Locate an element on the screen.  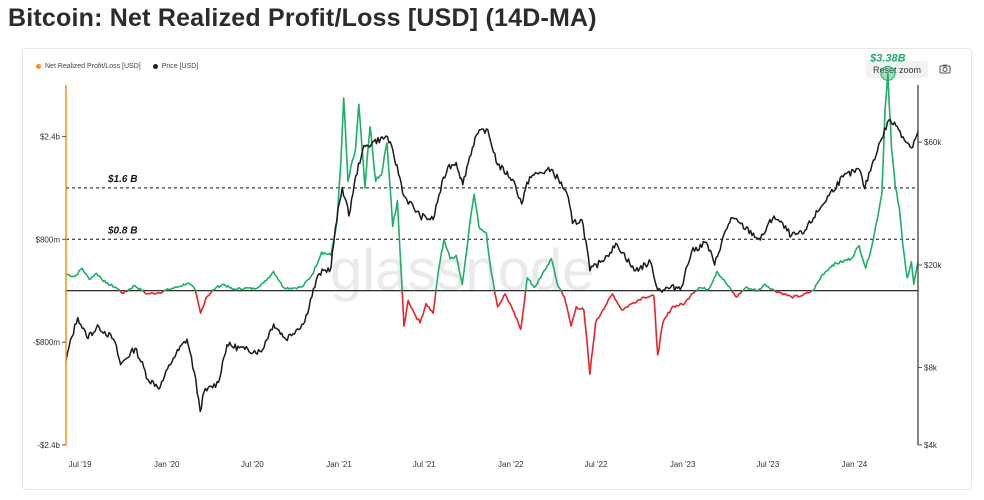
x-tick-label: Jul '22 is located at coordinates (596, 464).